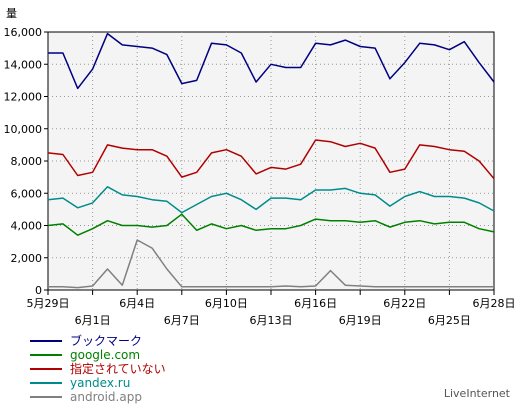 The height and width of the screenshot is (405, 520). What do you see at coordinates (48, 303) in the screenshot?
I see `x-tick-label: 5月29日` at bounding box center [48, 303].